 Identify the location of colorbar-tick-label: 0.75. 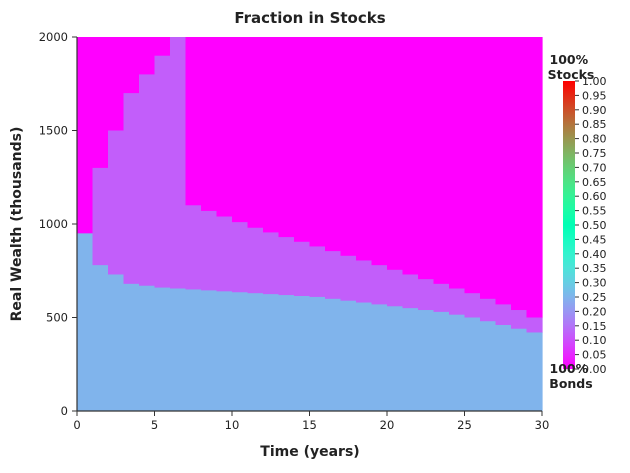
(594, 153).